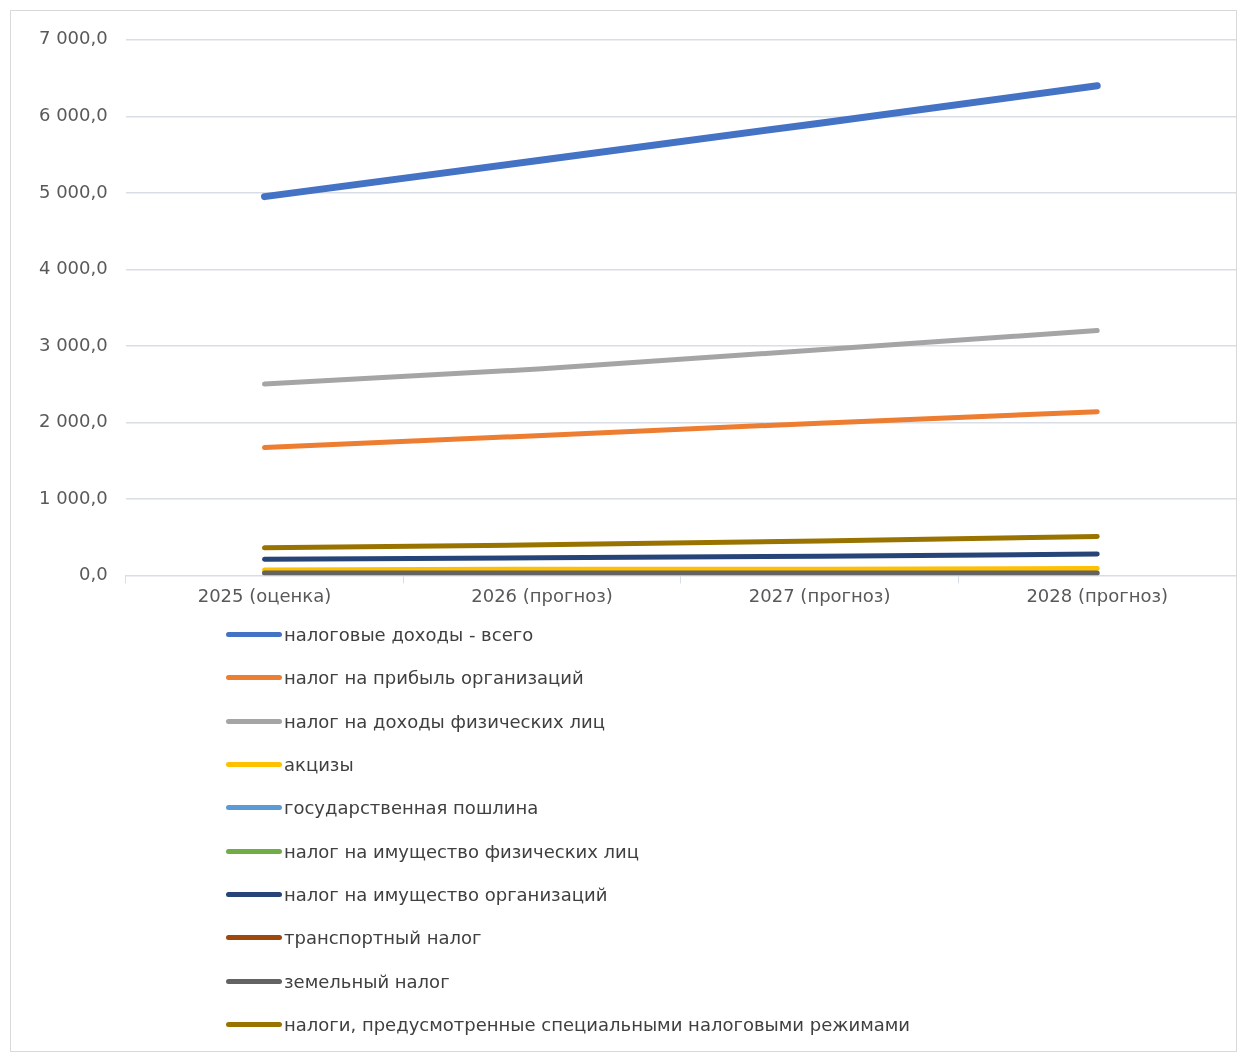 Image resolution: width=1245 pixels, height=1059 pixels. Describe the element at coordinates (383, 938) in the screenshot. I see `legend-label: транспортный налог` at that location.